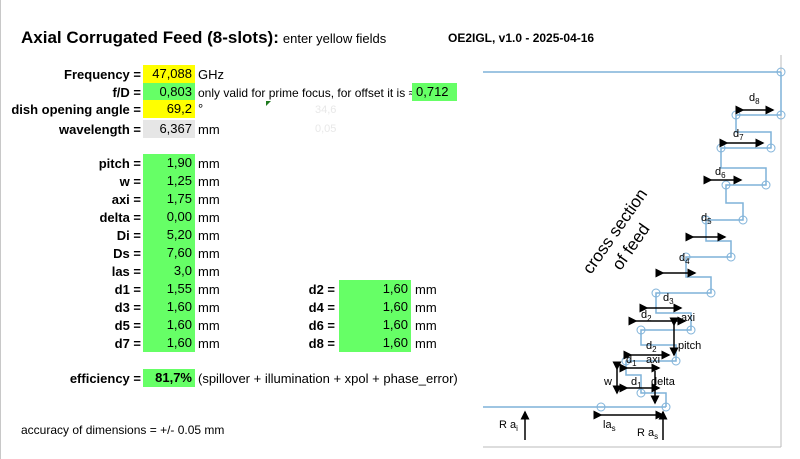  What do you see at coordinates (209, 217) in the screenshot?
I see `delta-unit: mm` at bounding box center [209, 217].